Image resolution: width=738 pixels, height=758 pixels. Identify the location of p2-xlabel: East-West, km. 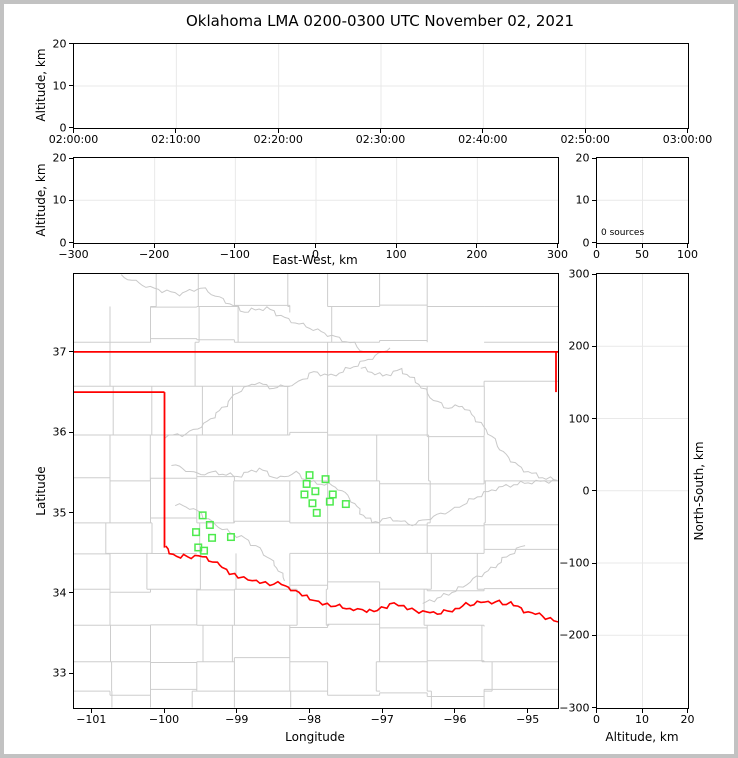
(315, 260).